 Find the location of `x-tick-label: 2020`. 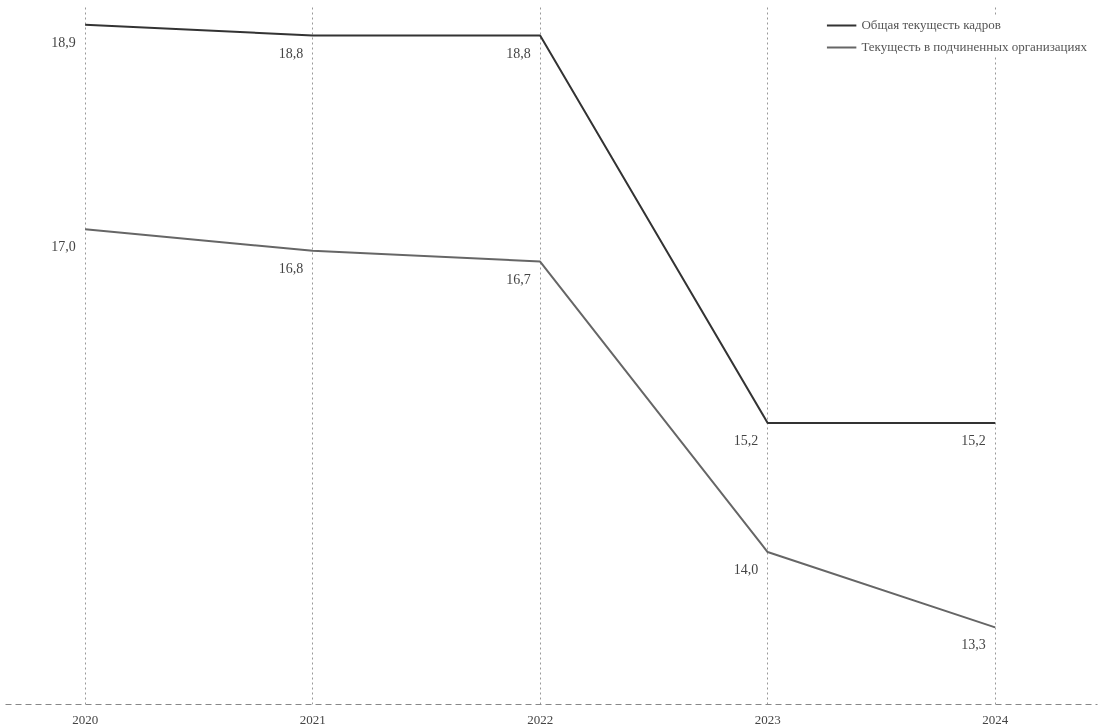

x-tick-label: 2020 is located at coordinates (85, 718).